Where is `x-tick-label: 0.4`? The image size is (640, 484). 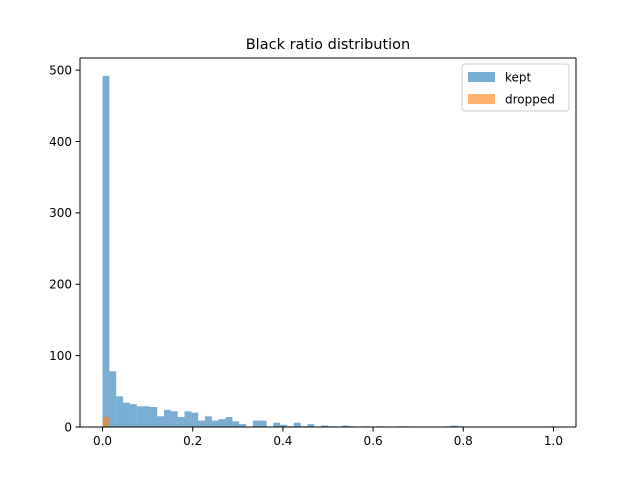
x-tick-label: 0.4 is located at coordinates (282, 441).